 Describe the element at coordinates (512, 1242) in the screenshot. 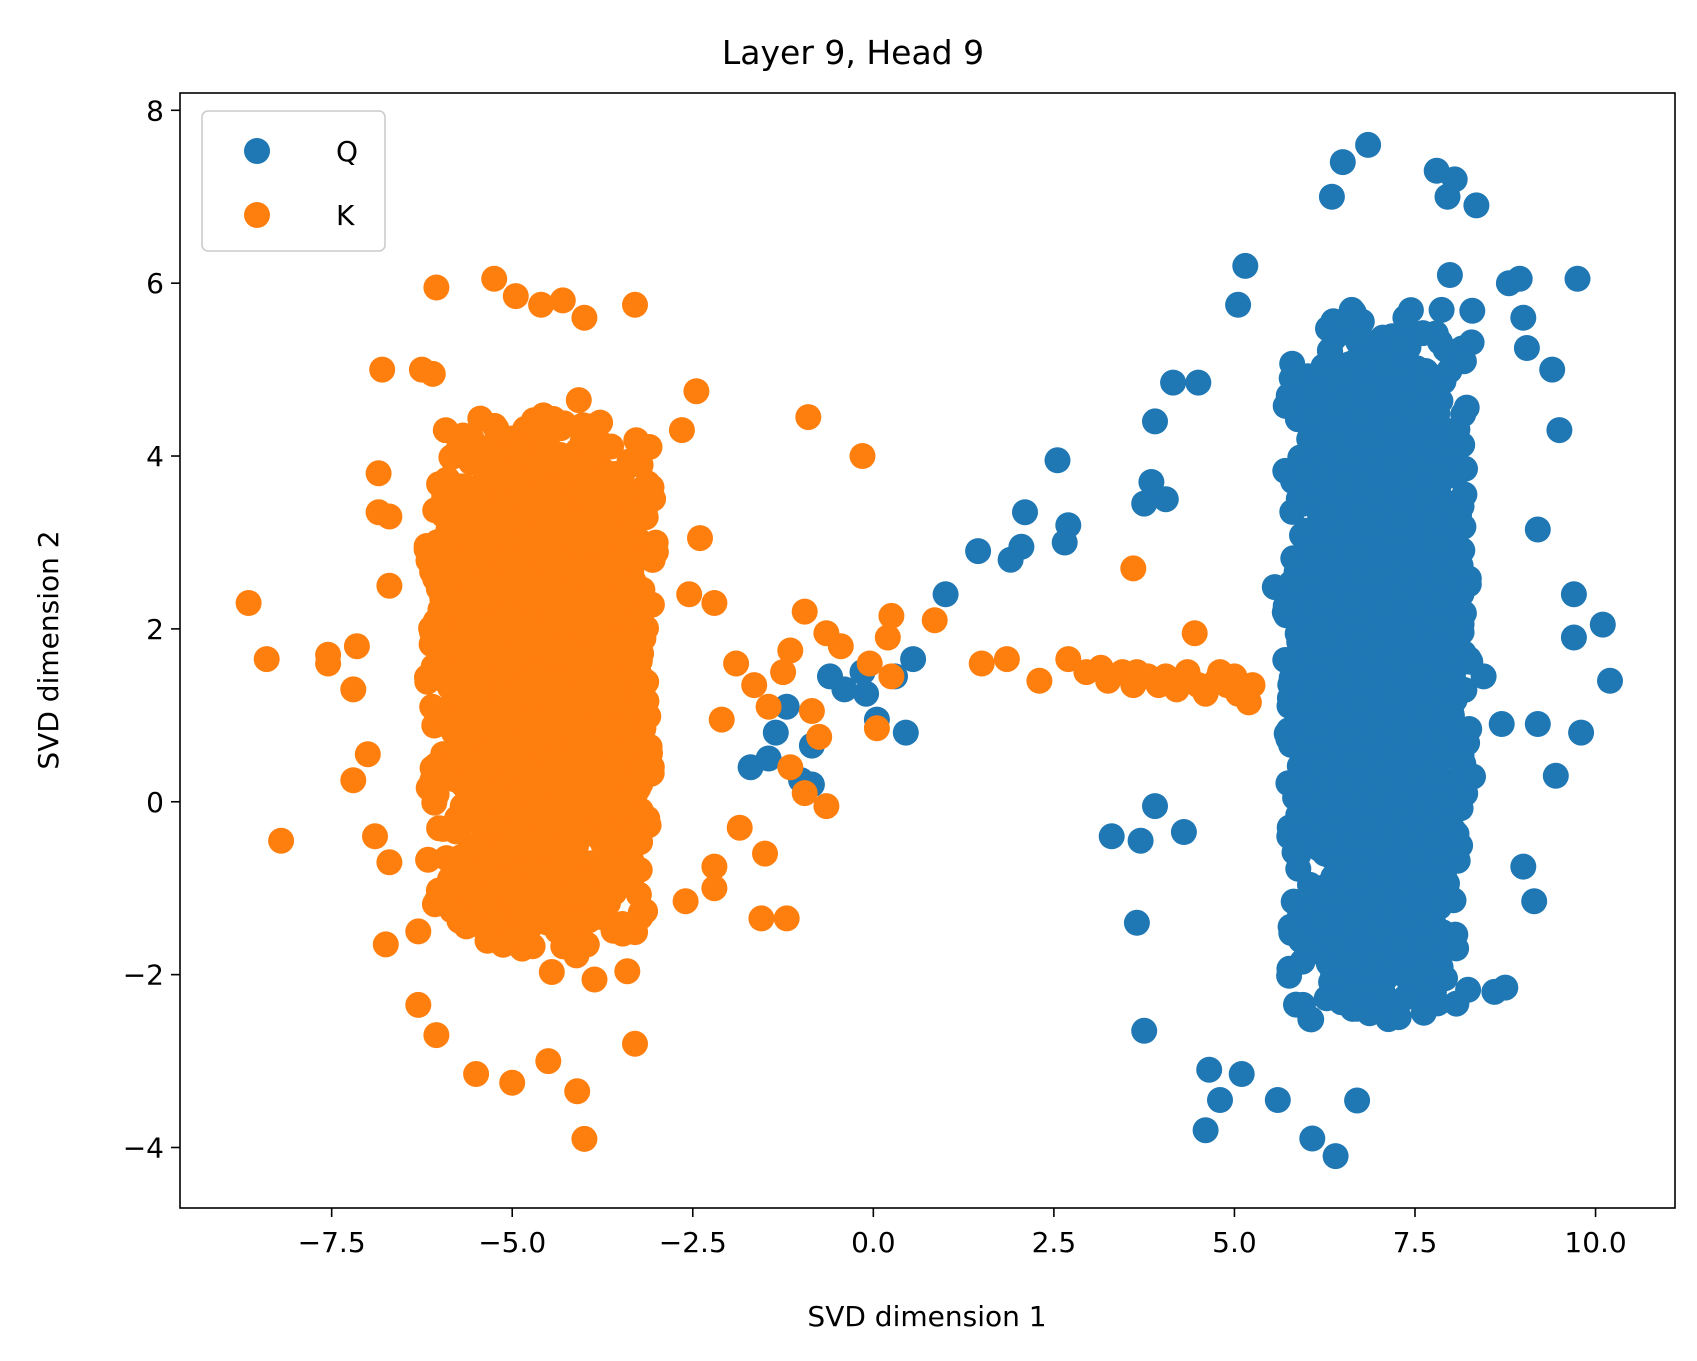

I see `x-tick-label: −5.0` at that location.